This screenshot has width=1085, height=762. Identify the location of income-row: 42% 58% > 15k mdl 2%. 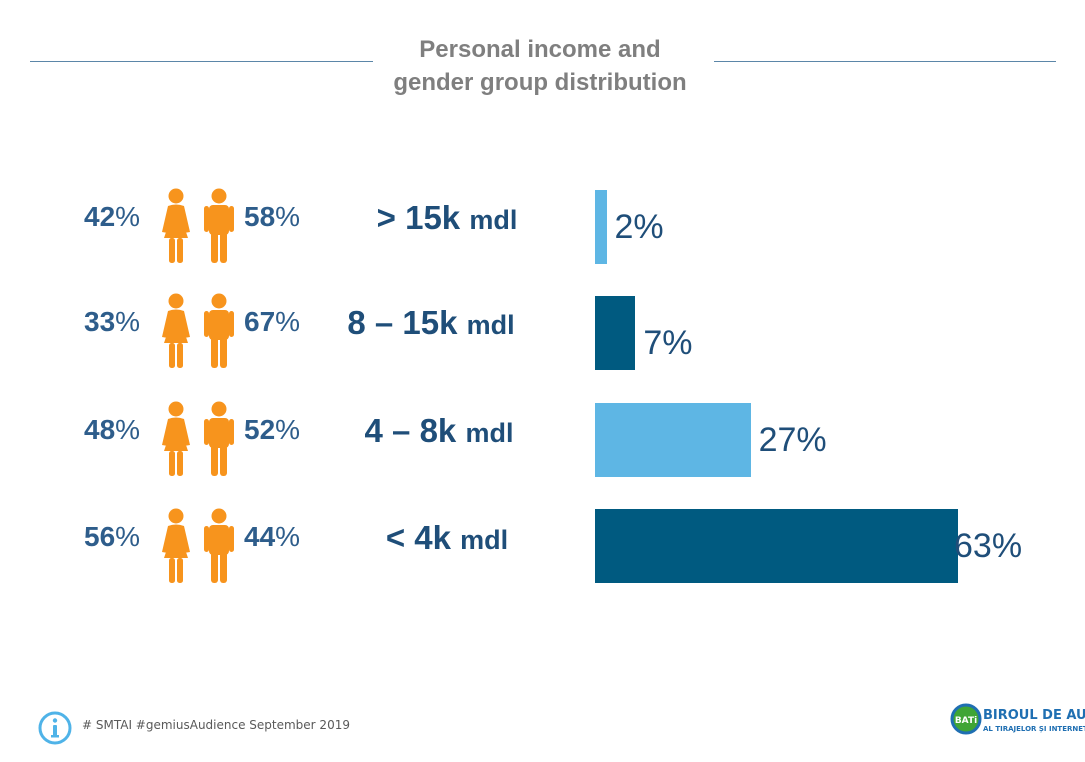
(542, 230).